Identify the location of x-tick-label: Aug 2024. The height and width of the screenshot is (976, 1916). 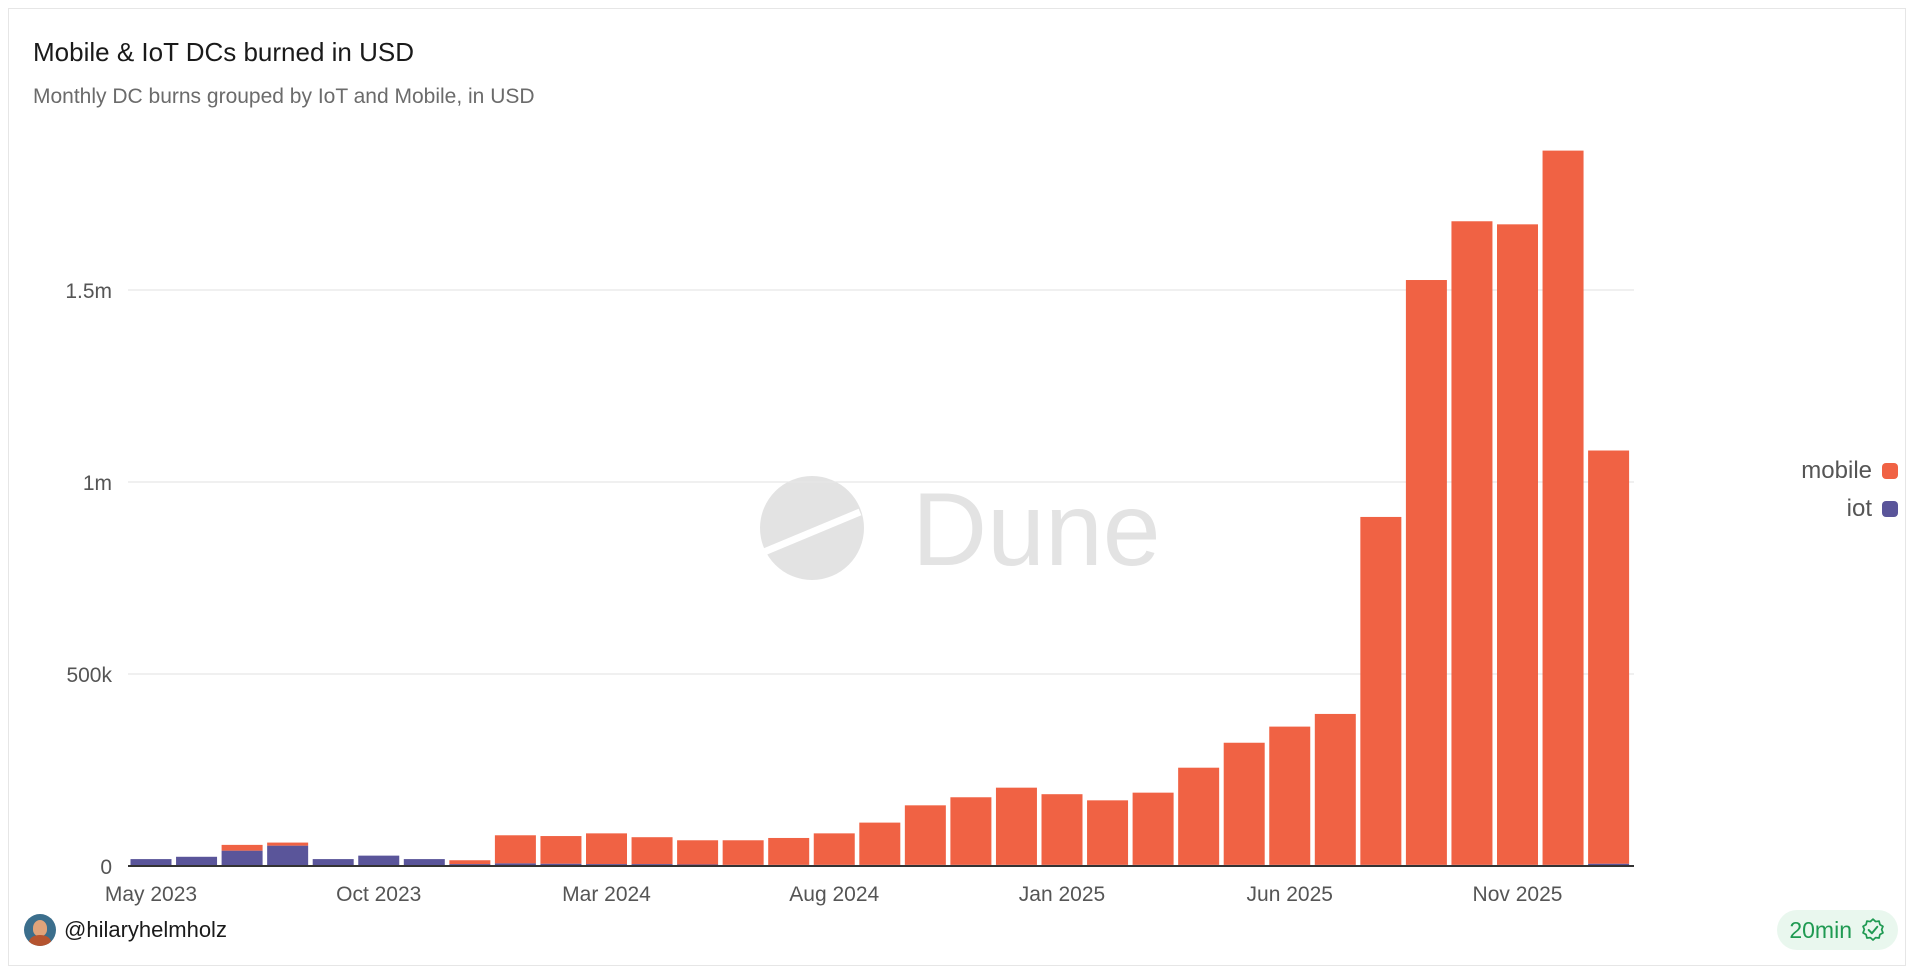
(834, 894).